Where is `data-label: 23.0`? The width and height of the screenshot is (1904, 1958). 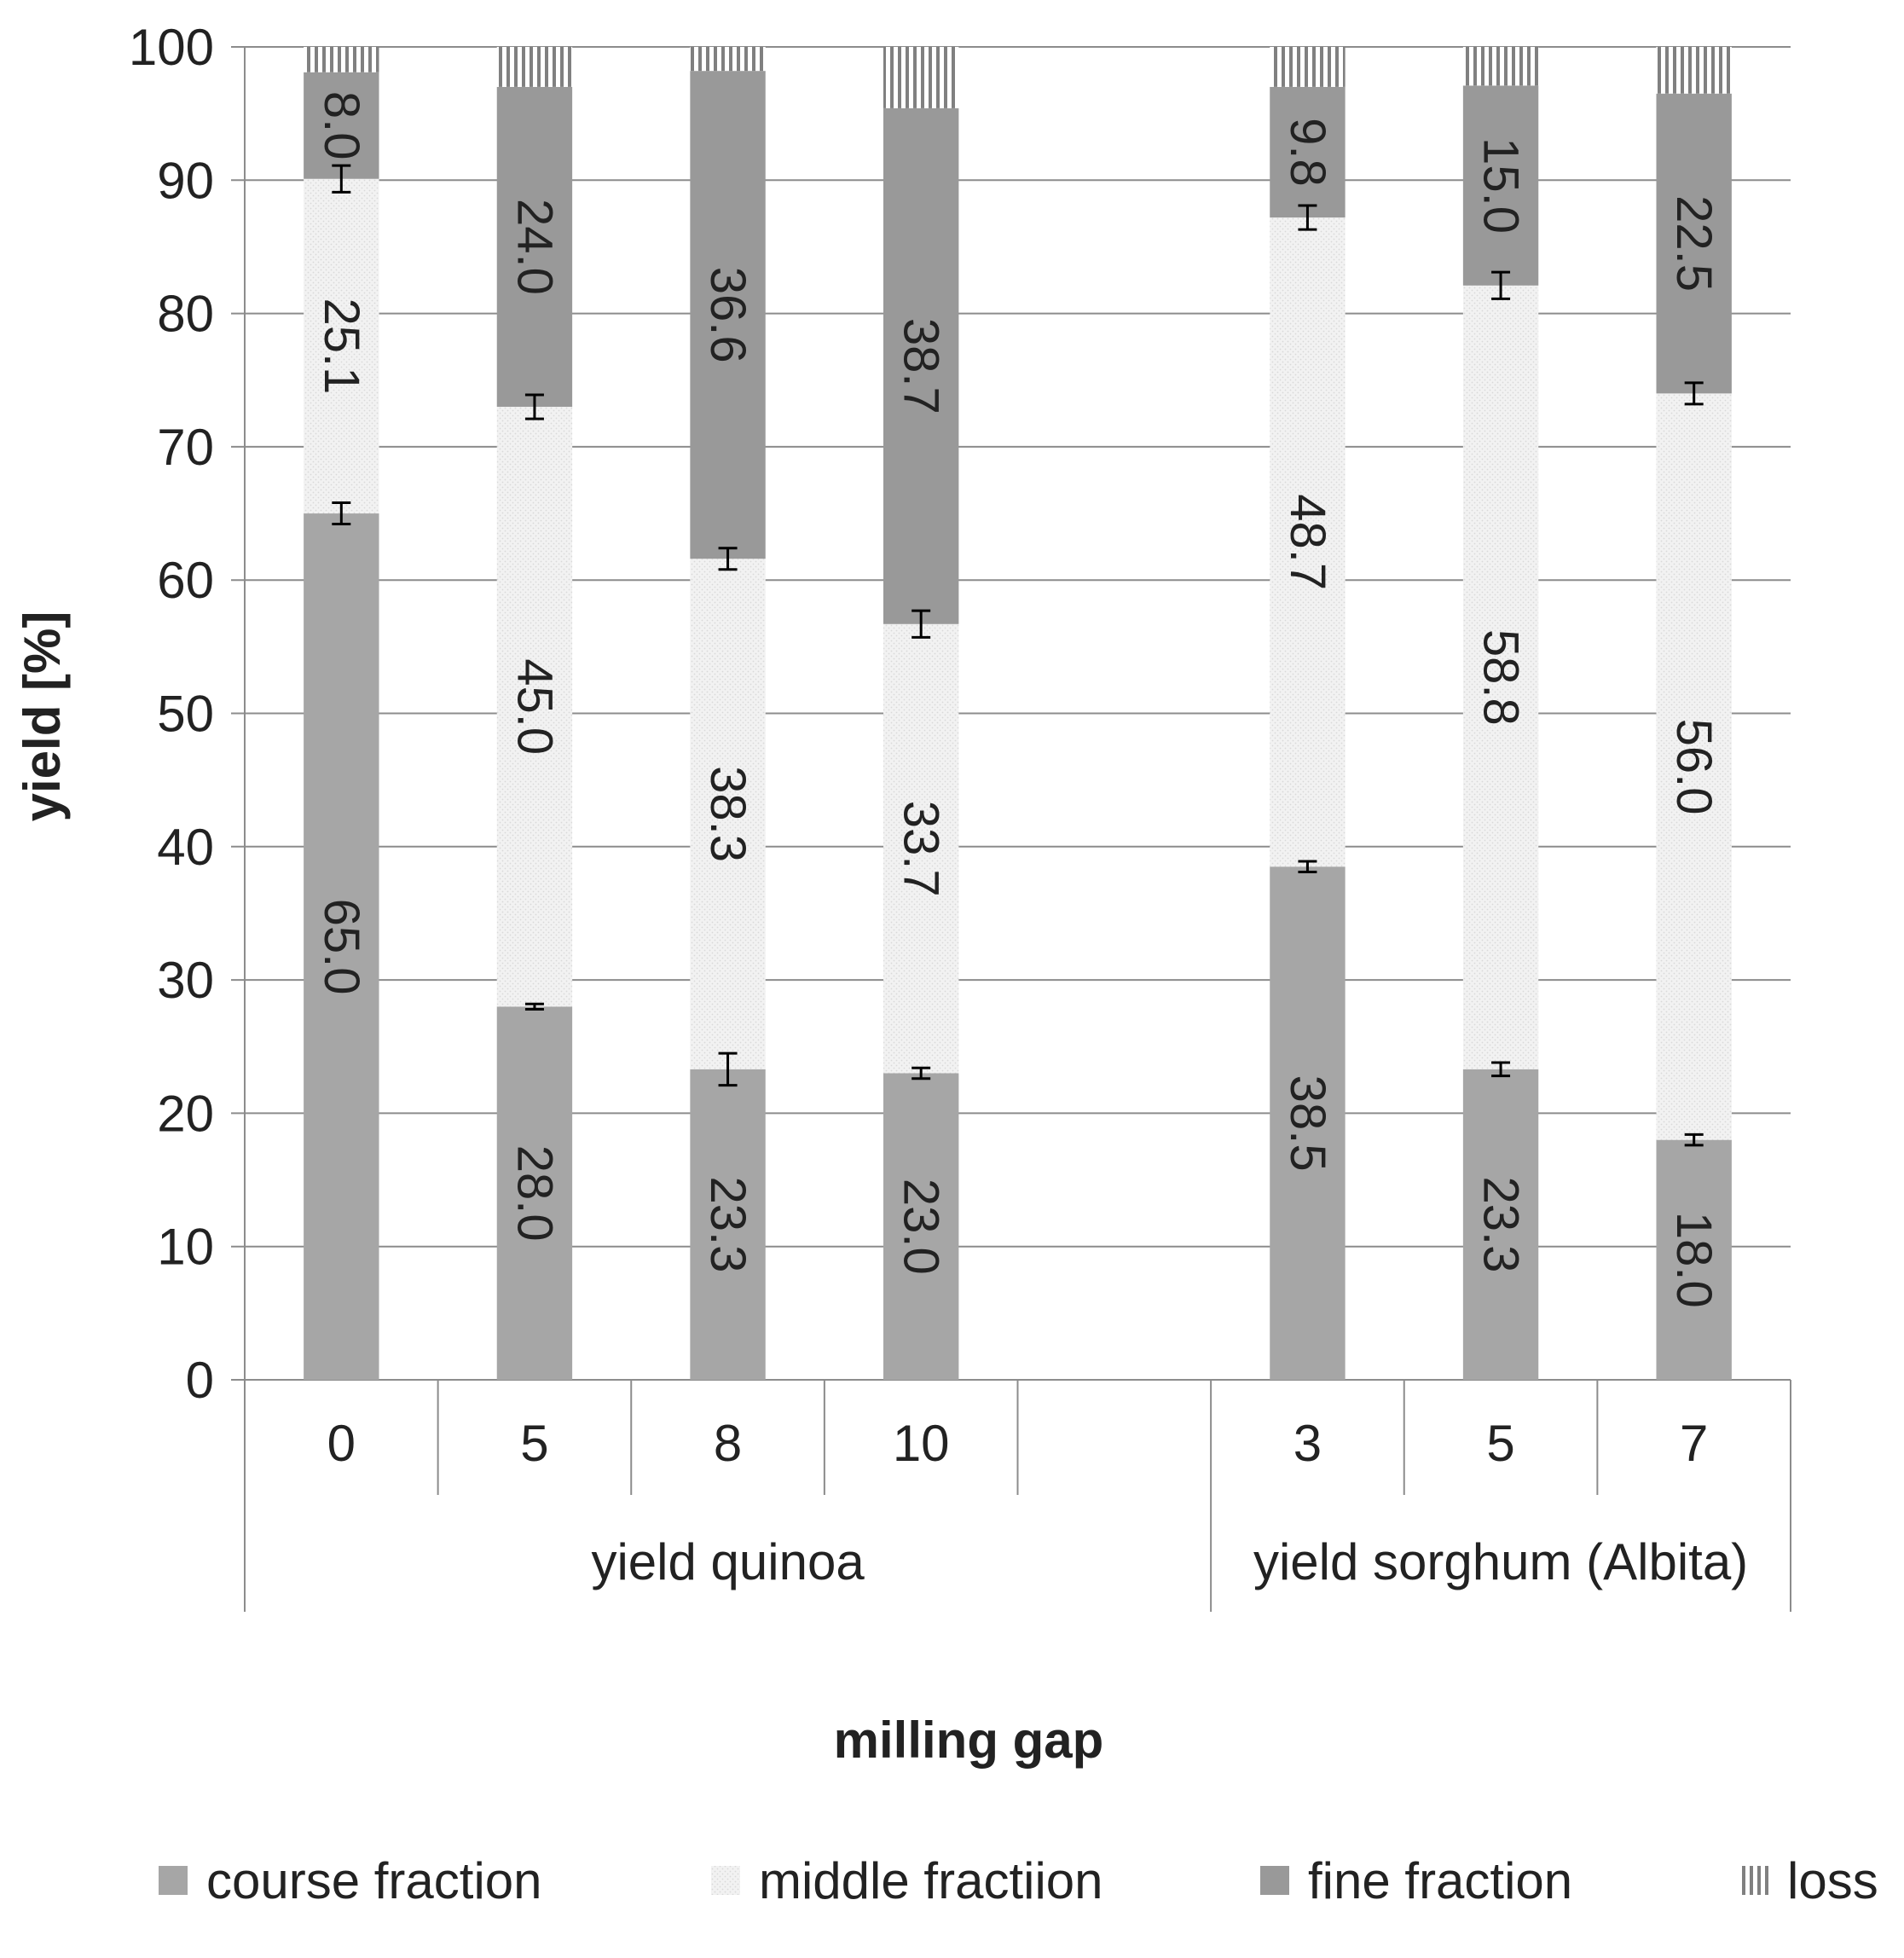
data-label: 23.0 is located at coordinates (922, 1227).